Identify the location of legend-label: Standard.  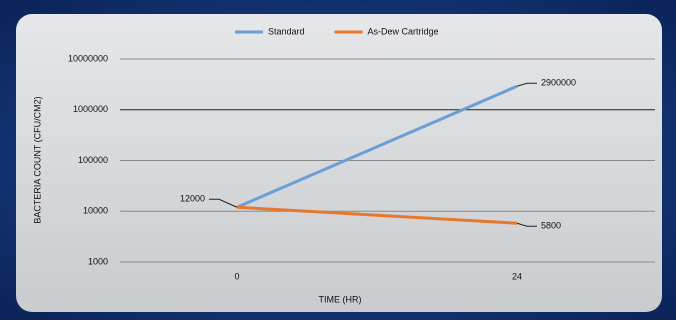
(286, 31).